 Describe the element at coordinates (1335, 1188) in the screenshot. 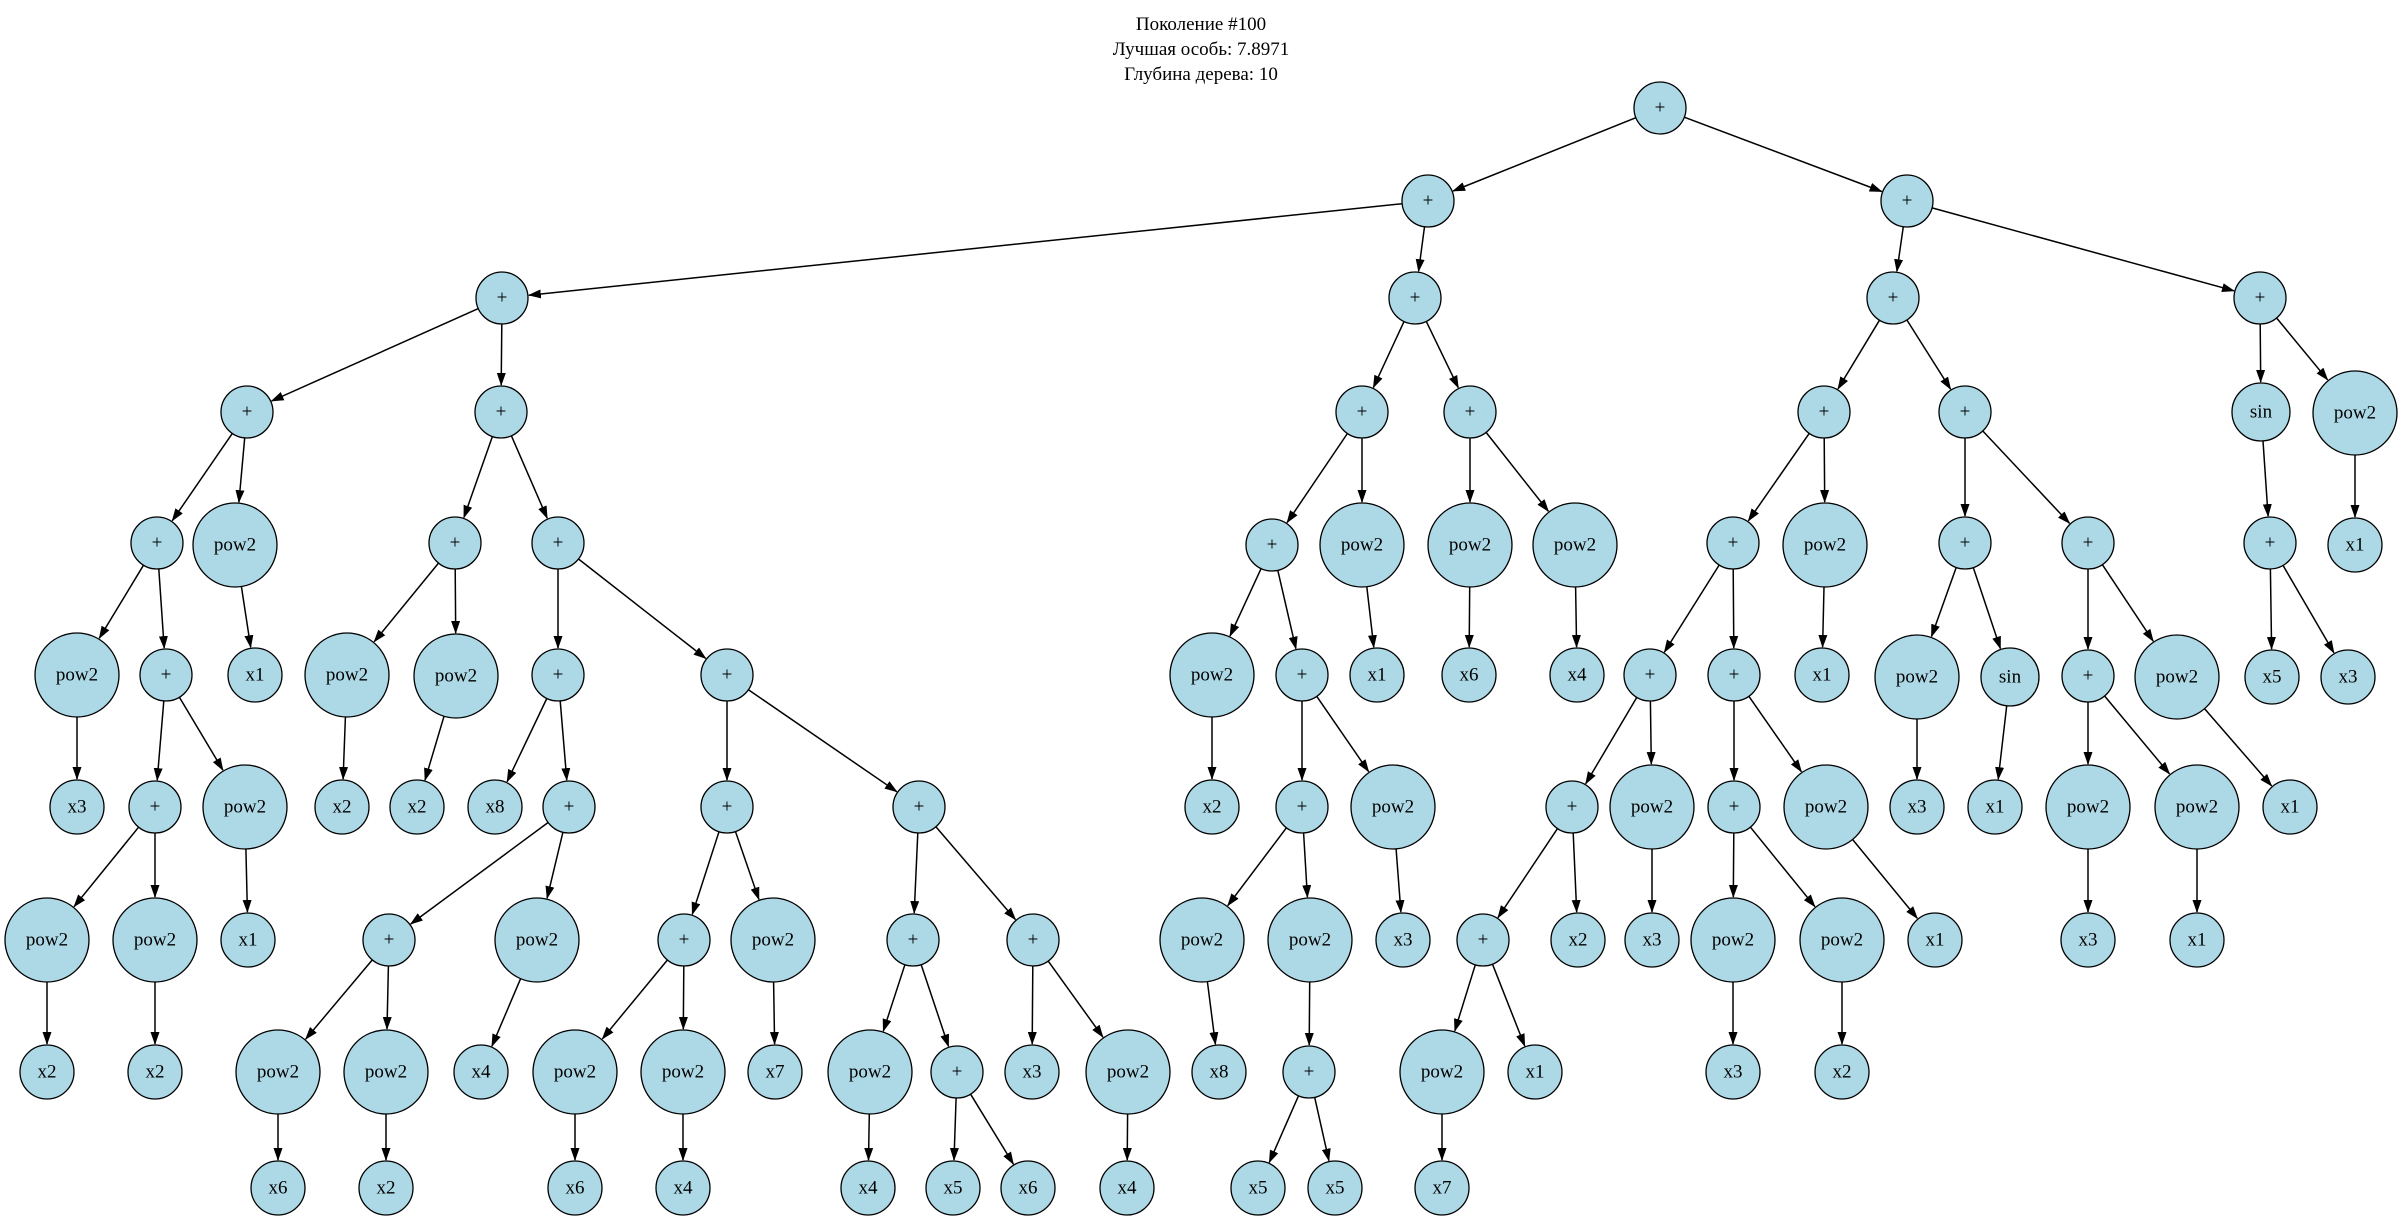

I see `tree-node-x5-118: x5` at that location.